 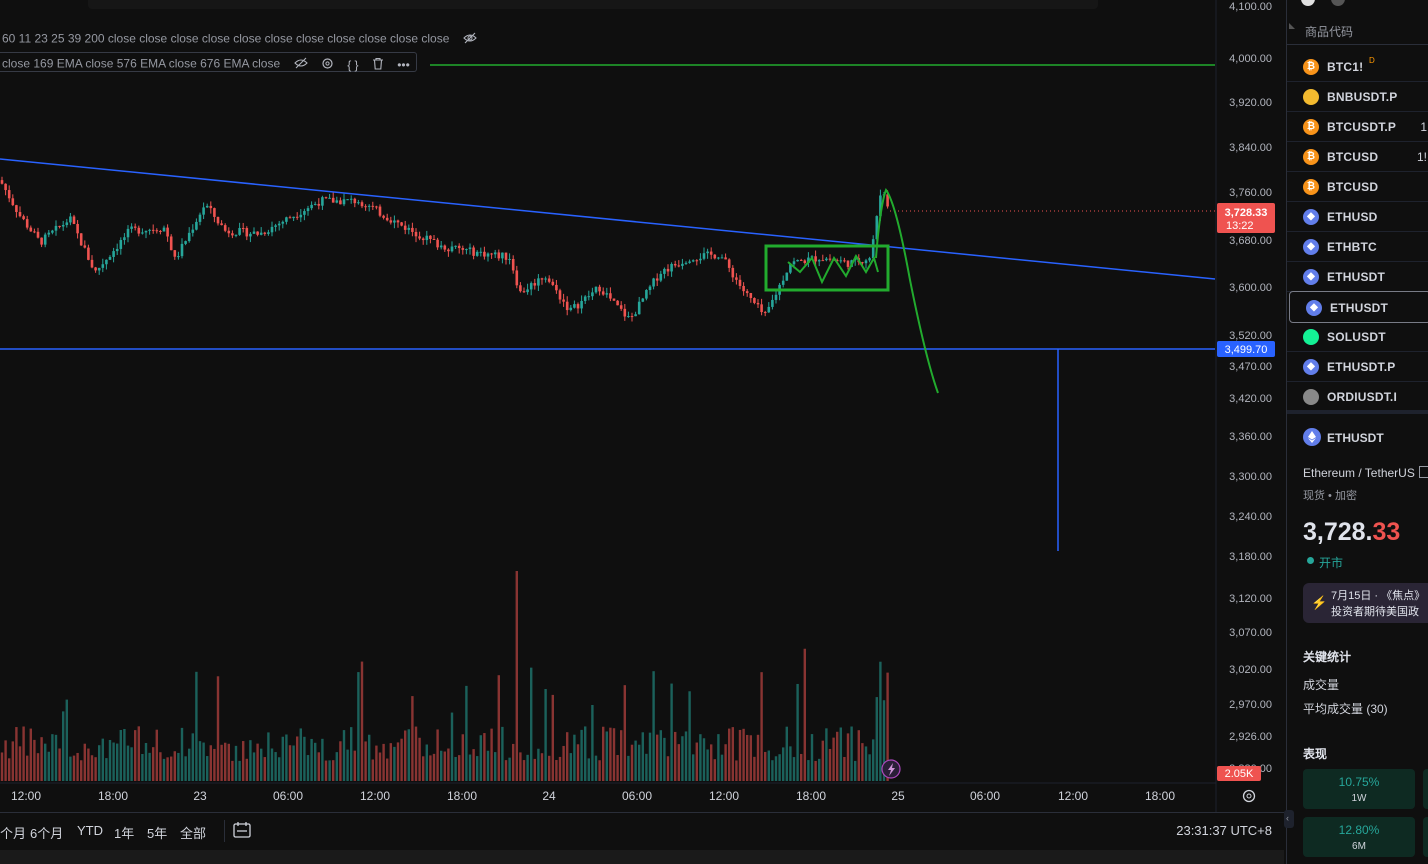 I want to click on solana-icon, so click(x=1311, y=337).